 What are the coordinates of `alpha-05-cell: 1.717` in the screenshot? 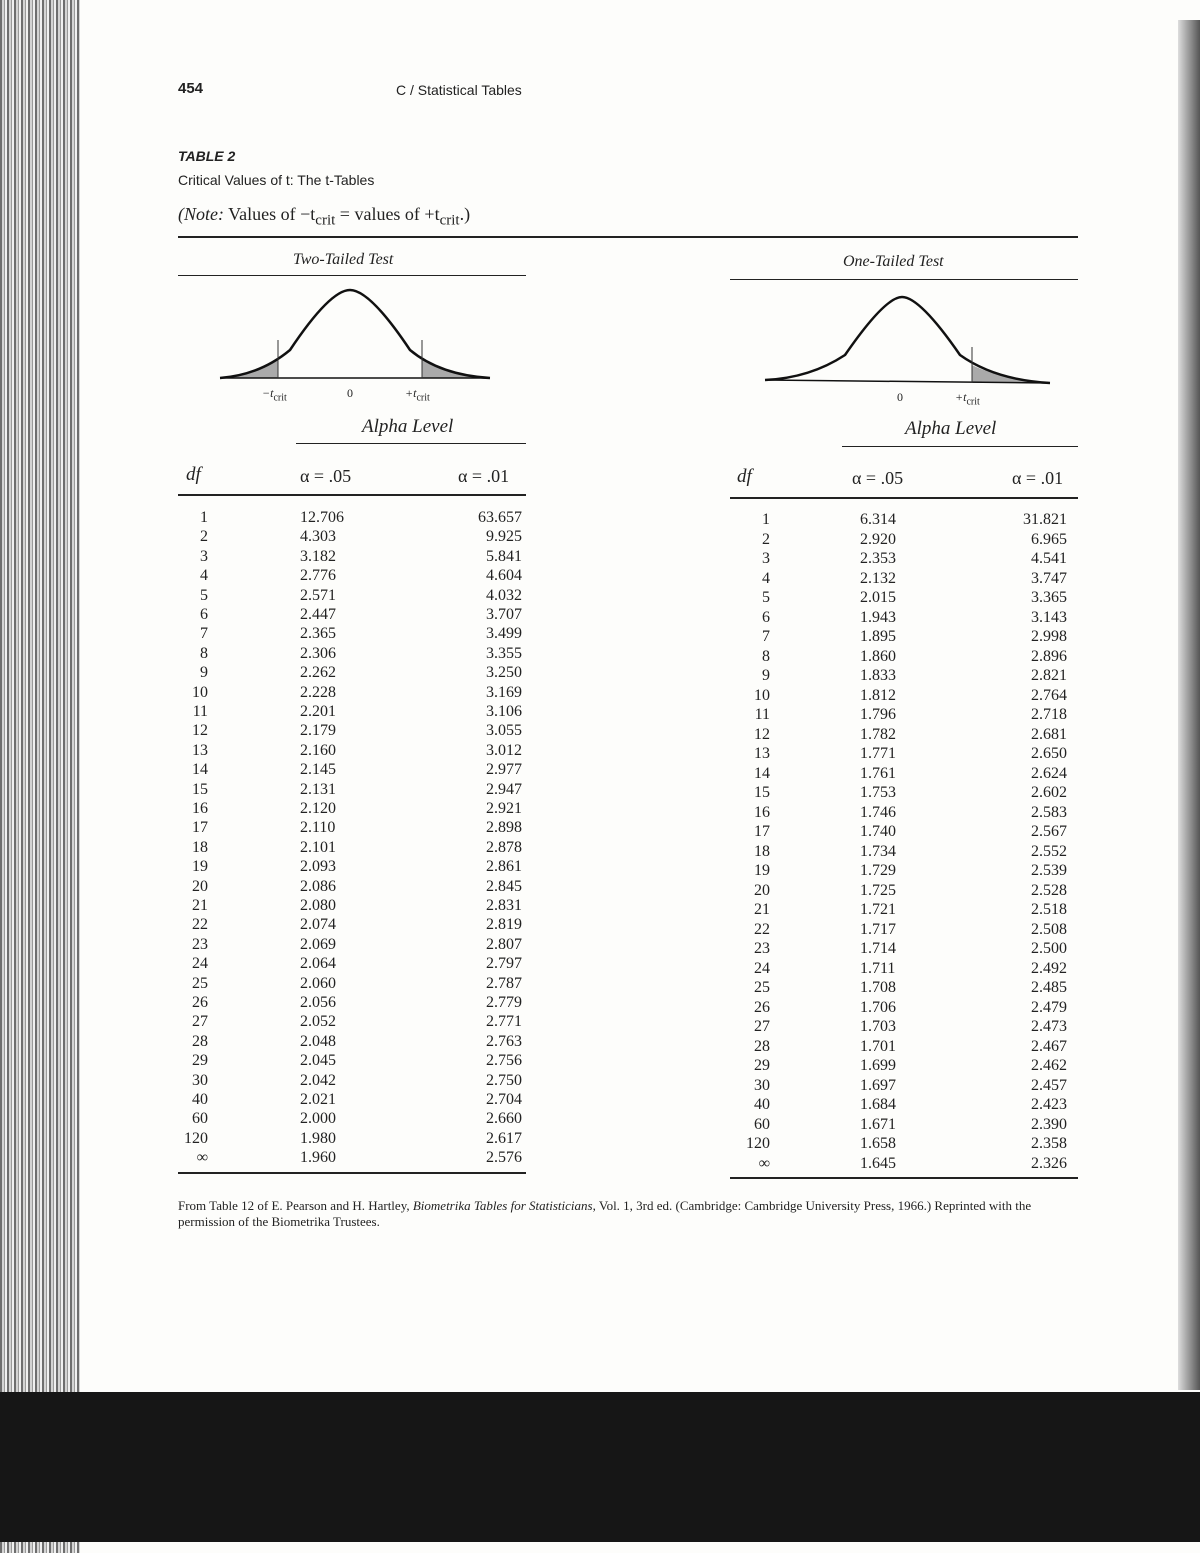 It's located at (878, 929).